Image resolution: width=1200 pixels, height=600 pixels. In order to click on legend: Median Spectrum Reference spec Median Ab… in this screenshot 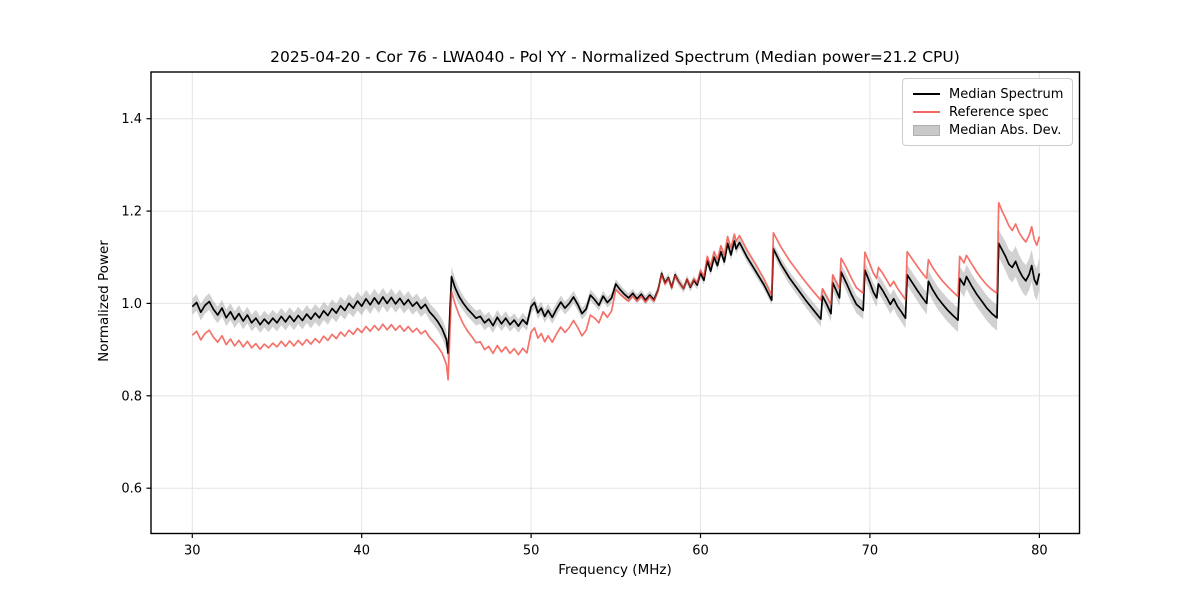, I will do `click(987, 112)`.